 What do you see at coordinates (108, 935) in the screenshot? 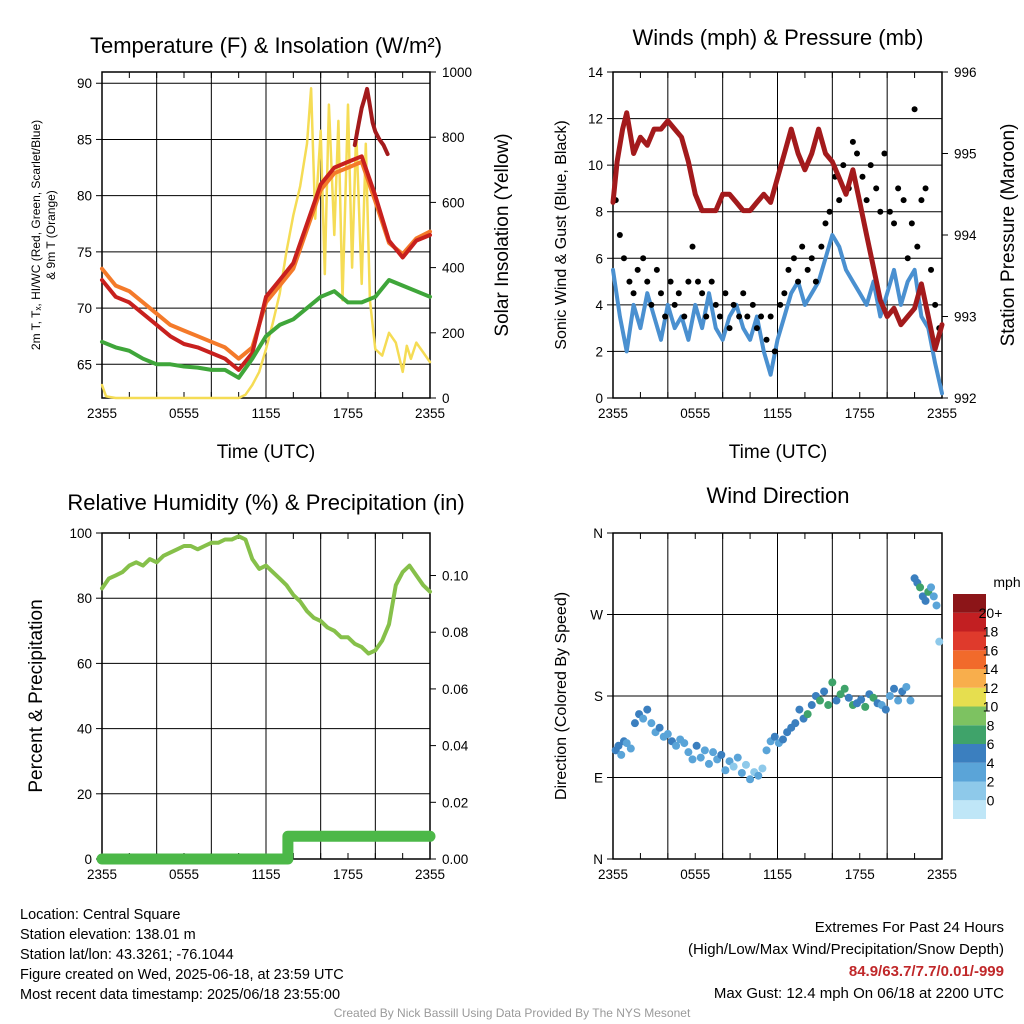
I see `elevation-text: Station elevation: 138.01 m` at bounding box center [108, 935].